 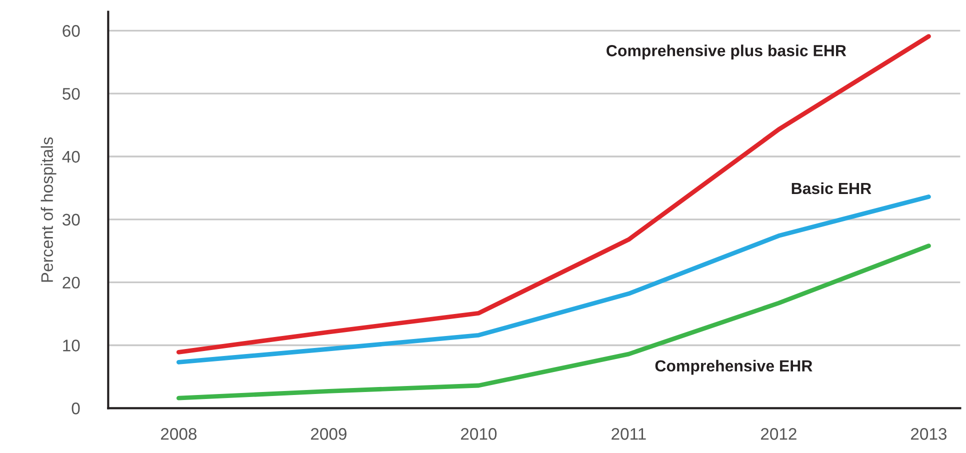 What do you see at coordinates (733, 367) in the screenshot?
I see `series-label: Comprehensive EHR` at bounding box center [733, 367].